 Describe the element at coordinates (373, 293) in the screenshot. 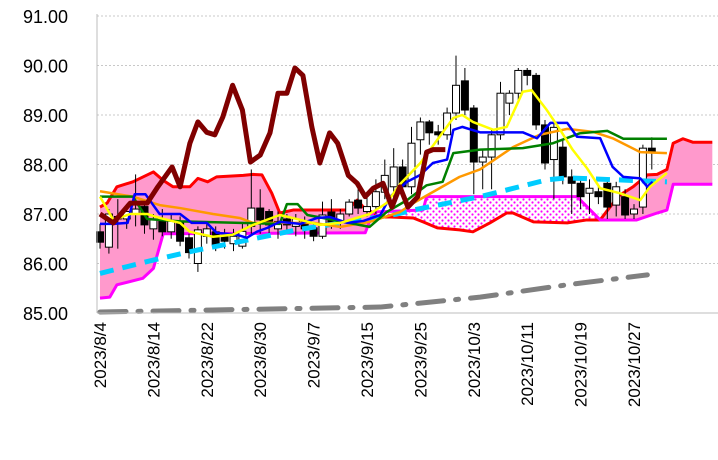

I see `gray-dash-dot-line` at that location.